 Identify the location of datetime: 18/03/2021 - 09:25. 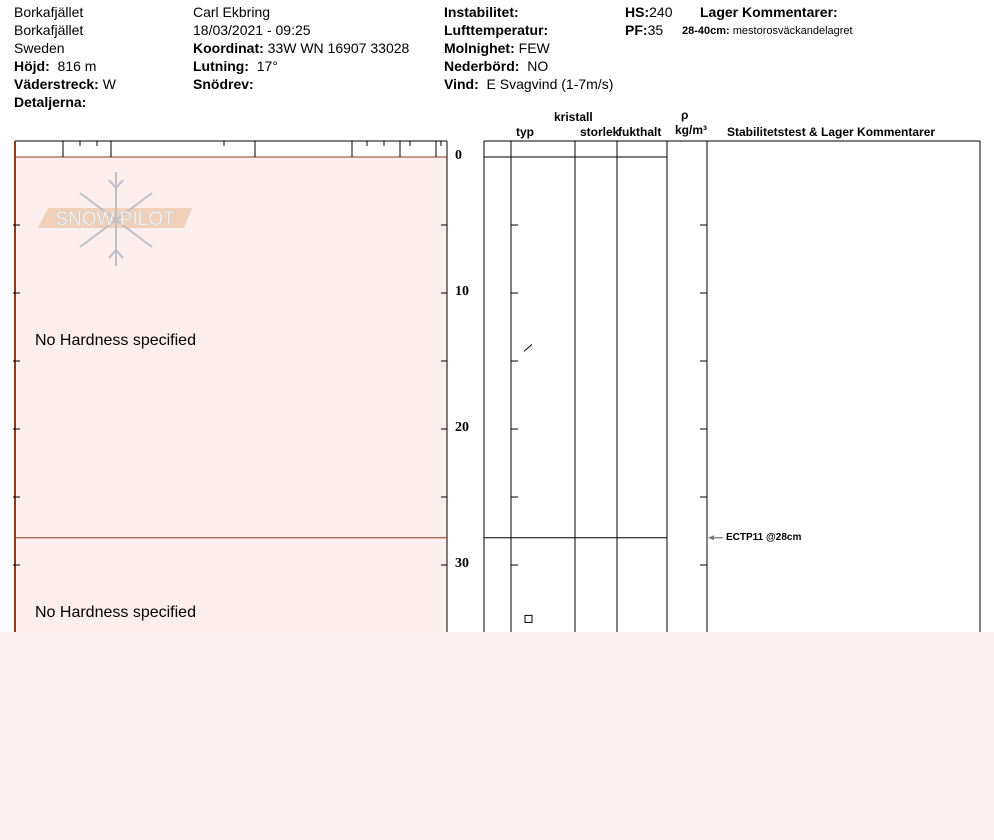
(252, 30).